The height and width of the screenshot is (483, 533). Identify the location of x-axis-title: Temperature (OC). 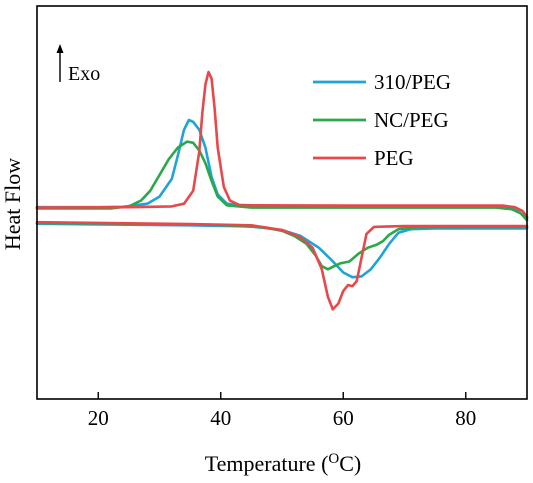
(283, 463).